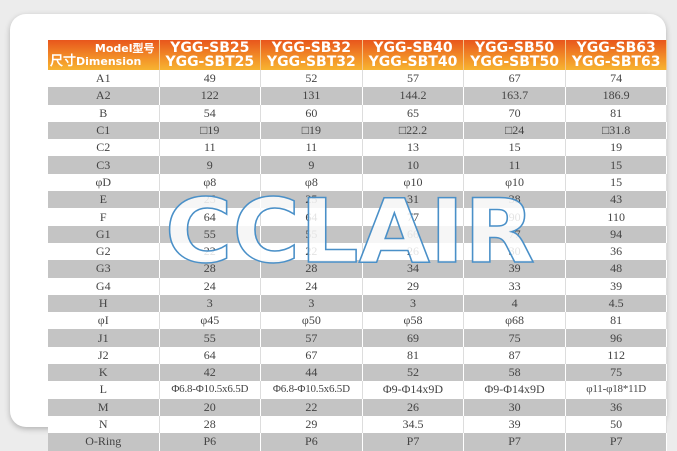 Image resolution: width=677 pixels, height=451 pixels. What do you see at coordinates (311, 130) in the screenshot?
I see `cell-value: □19` at bounding box center [311, 130].